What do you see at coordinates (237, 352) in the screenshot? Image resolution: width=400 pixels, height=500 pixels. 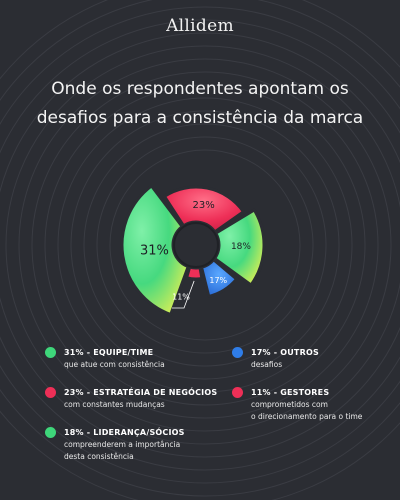 I see `legend-dot-blue` at bounding box center [237, 352].